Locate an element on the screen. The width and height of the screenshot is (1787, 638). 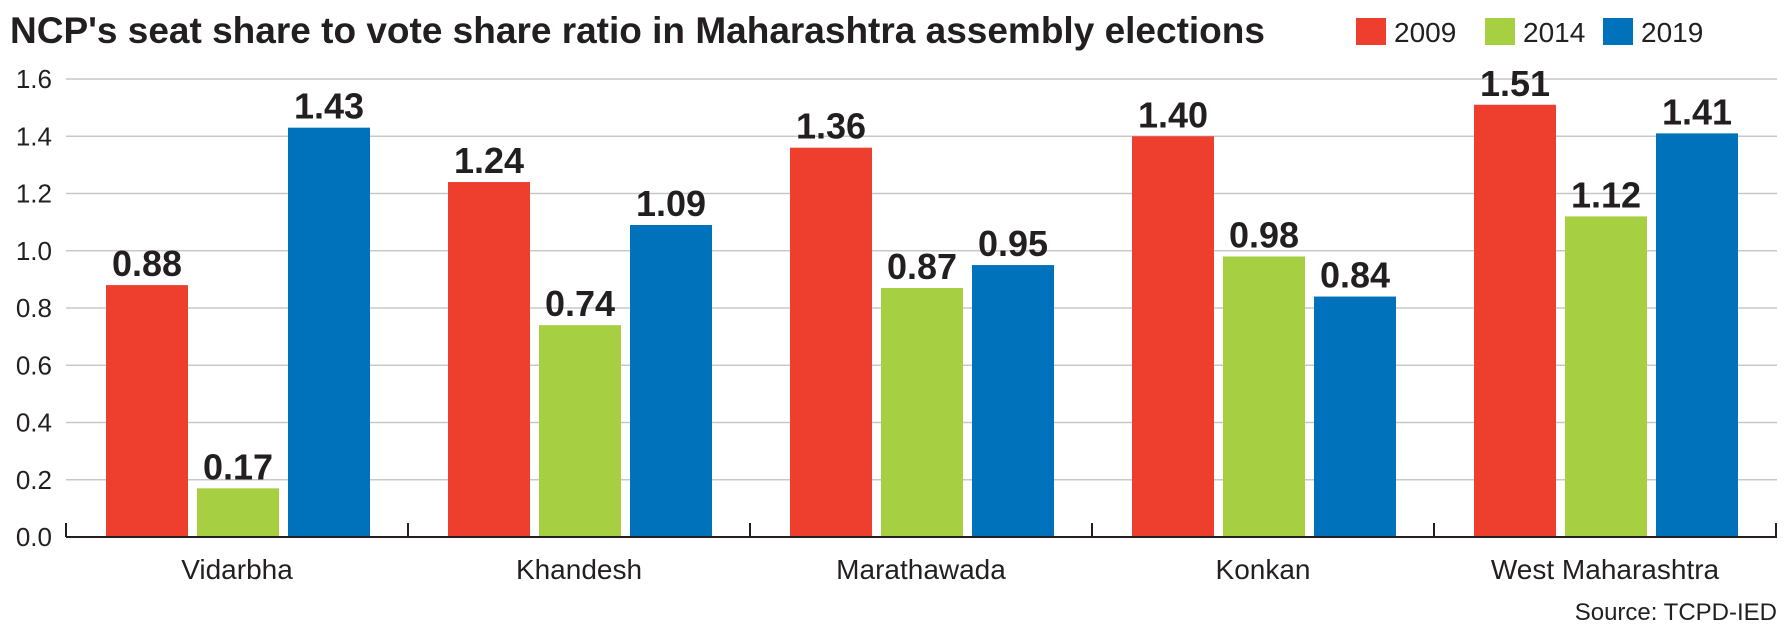
legend-swatch-2009 is located at coordinates (1371, 31).